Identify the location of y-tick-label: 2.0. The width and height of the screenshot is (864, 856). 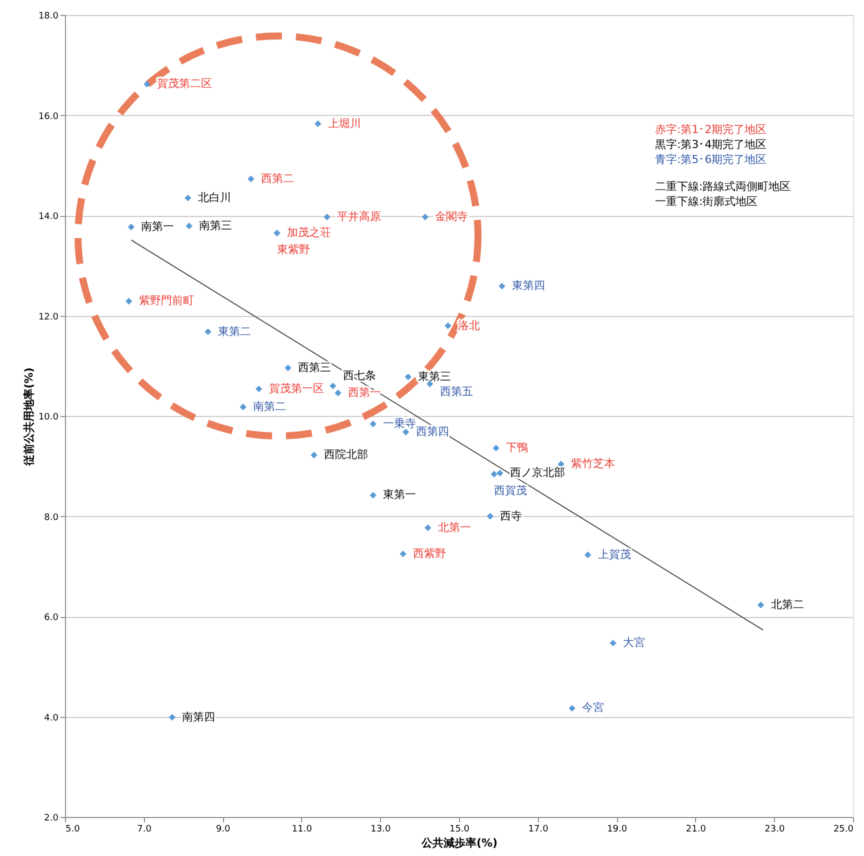
(51, 819).